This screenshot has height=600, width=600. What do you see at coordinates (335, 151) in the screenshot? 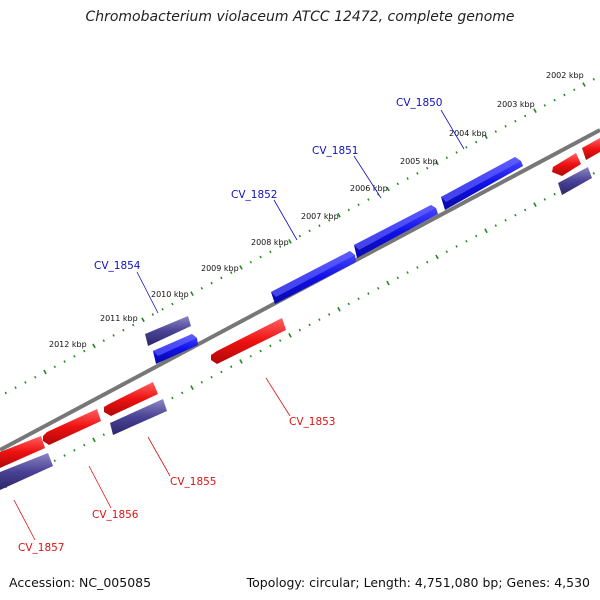
I see `gene-label-cv1851: CV_1851` at bounding box center [335, 151].